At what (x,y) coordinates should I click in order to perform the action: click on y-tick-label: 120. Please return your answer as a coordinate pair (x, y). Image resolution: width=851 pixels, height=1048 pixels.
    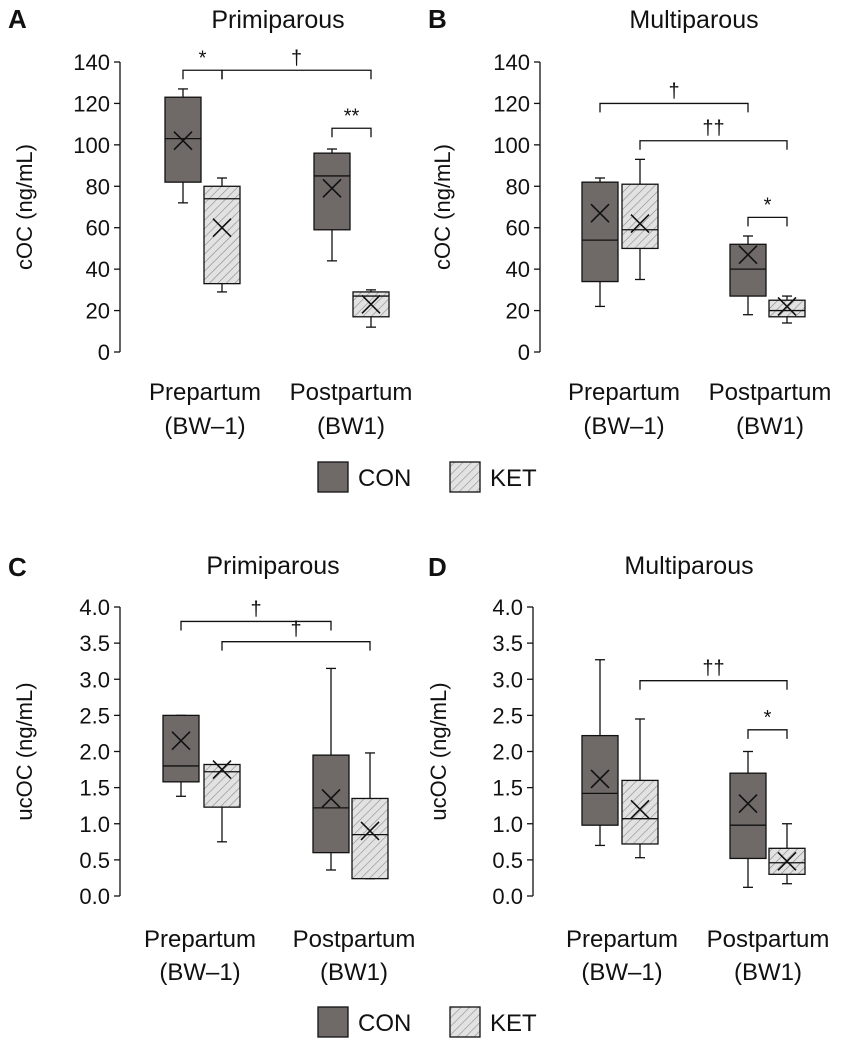
    Looking at the image, I should click on (91, 103).